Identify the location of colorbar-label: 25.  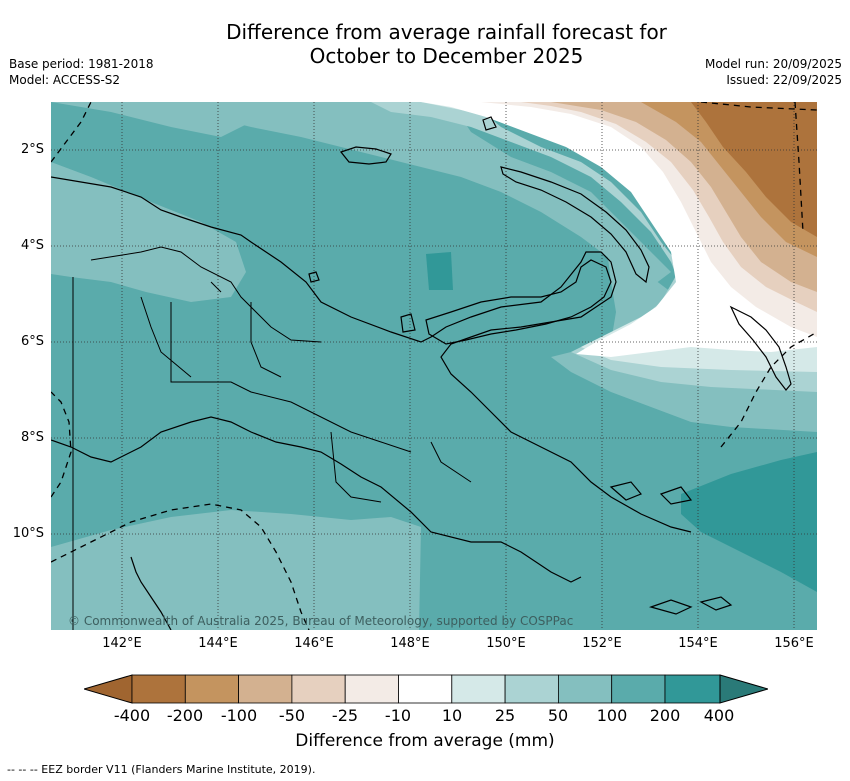
(505, 715).